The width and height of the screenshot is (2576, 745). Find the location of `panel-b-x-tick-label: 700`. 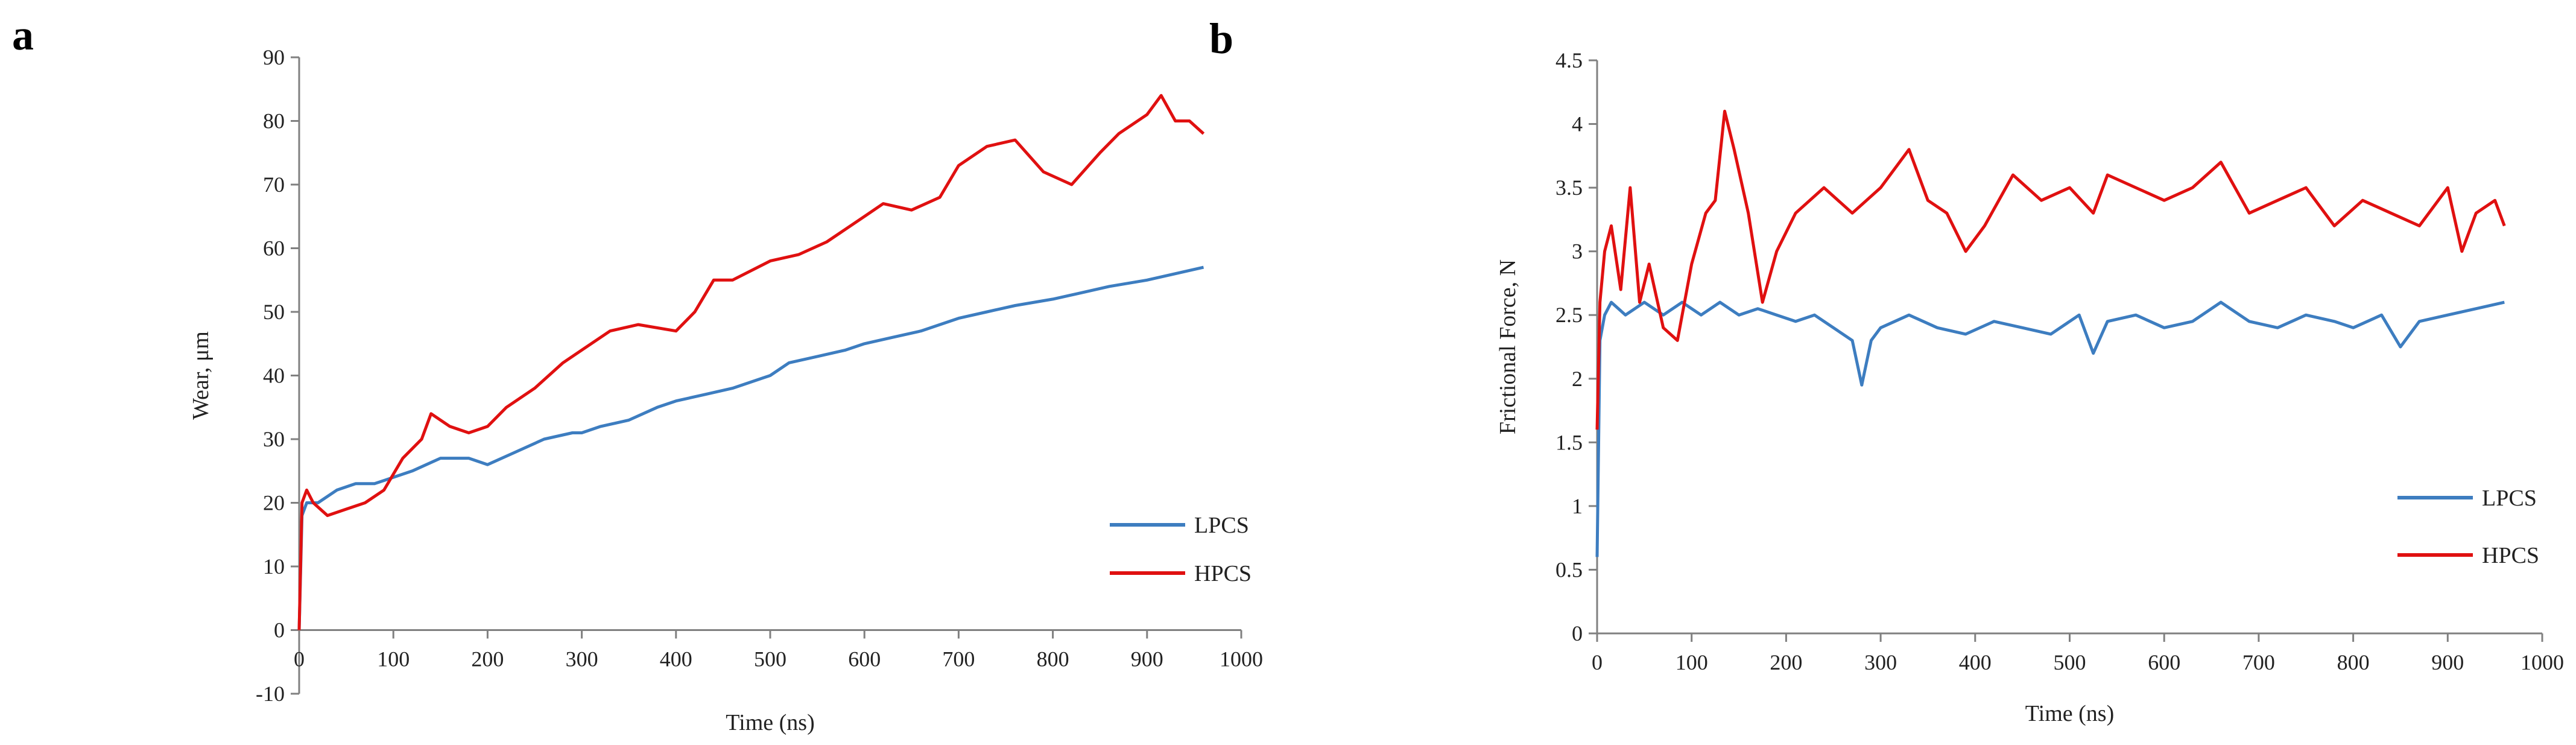

panel-b-x-tick-label: 700 is located at coordinates (2258, 662).